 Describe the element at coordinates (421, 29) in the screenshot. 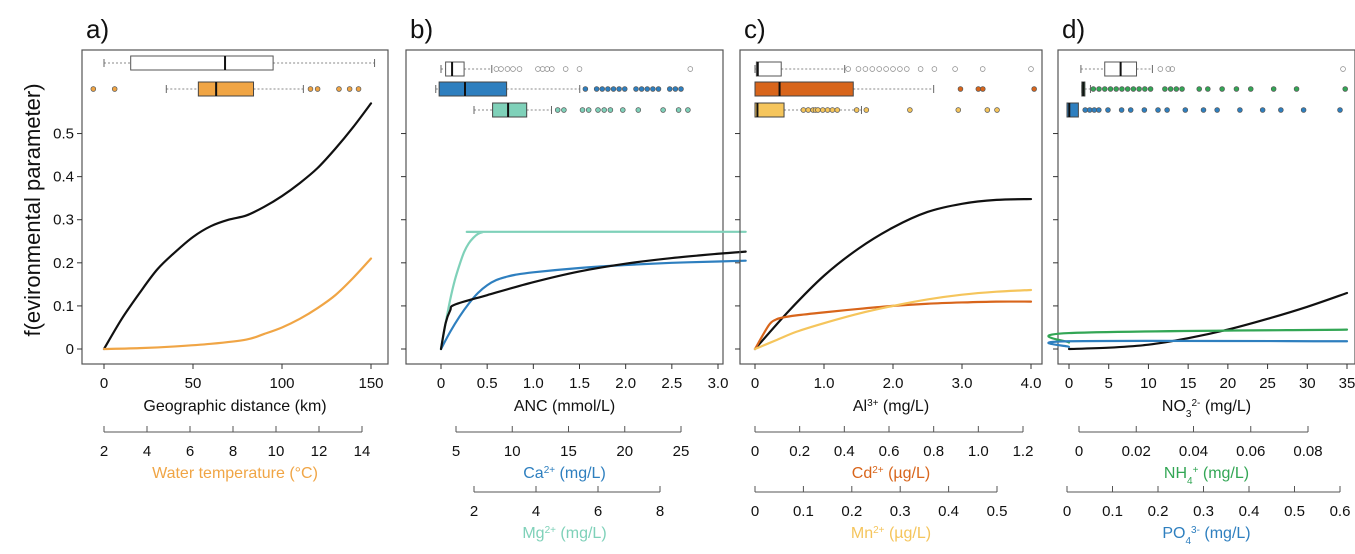

I see `panel-label: b)` at that location.